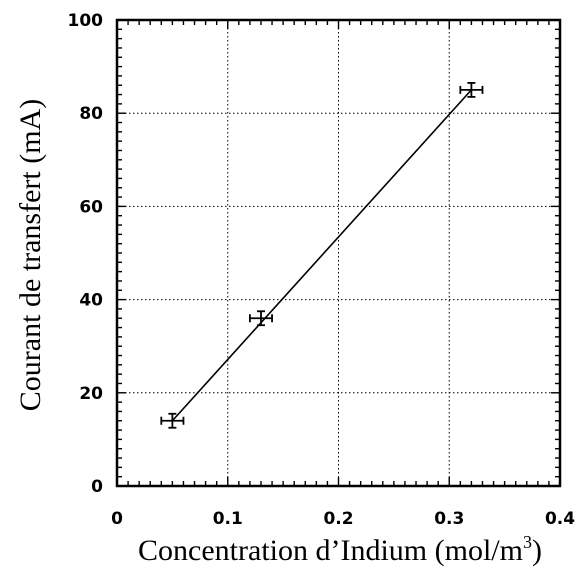  Describe the element at coordinates (30, 255) in the screenshot. I see `y-axis-title: Courant de transfert (mA)` at that location.